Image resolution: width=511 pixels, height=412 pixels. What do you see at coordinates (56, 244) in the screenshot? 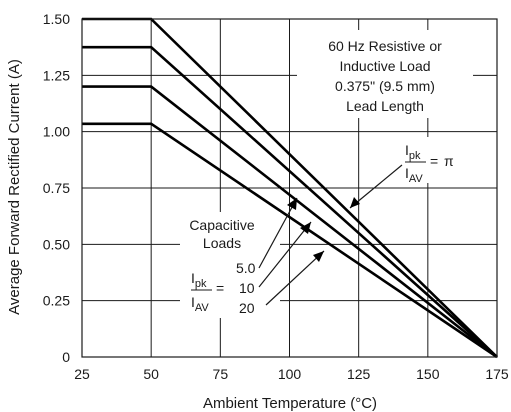
I see `y-tick-label: 0.50` at bounding box center [56, 244].